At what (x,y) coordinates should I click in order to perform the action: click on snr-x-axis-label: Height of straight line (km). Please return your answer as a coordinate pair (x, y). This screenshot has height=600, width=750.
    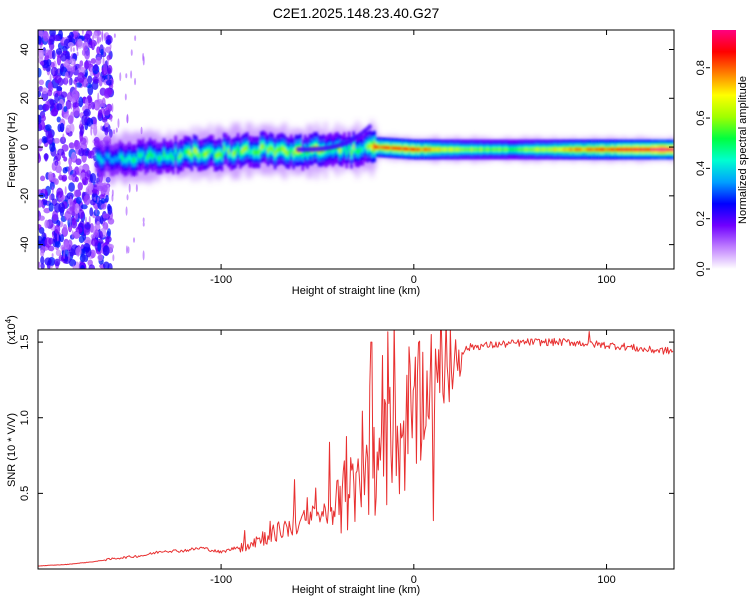
    Looking at the image, I should click on (356, 590).